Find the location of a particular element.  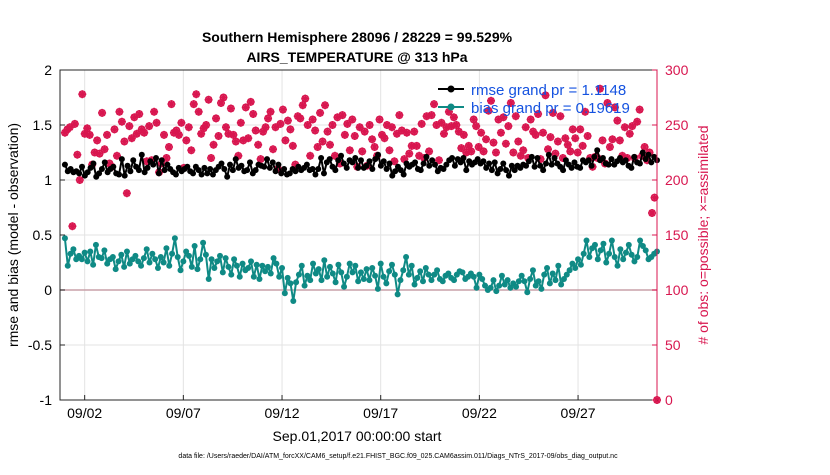

left-y-axis-label: rmse and bias (model - observation) is located at coordinates (13, 235).